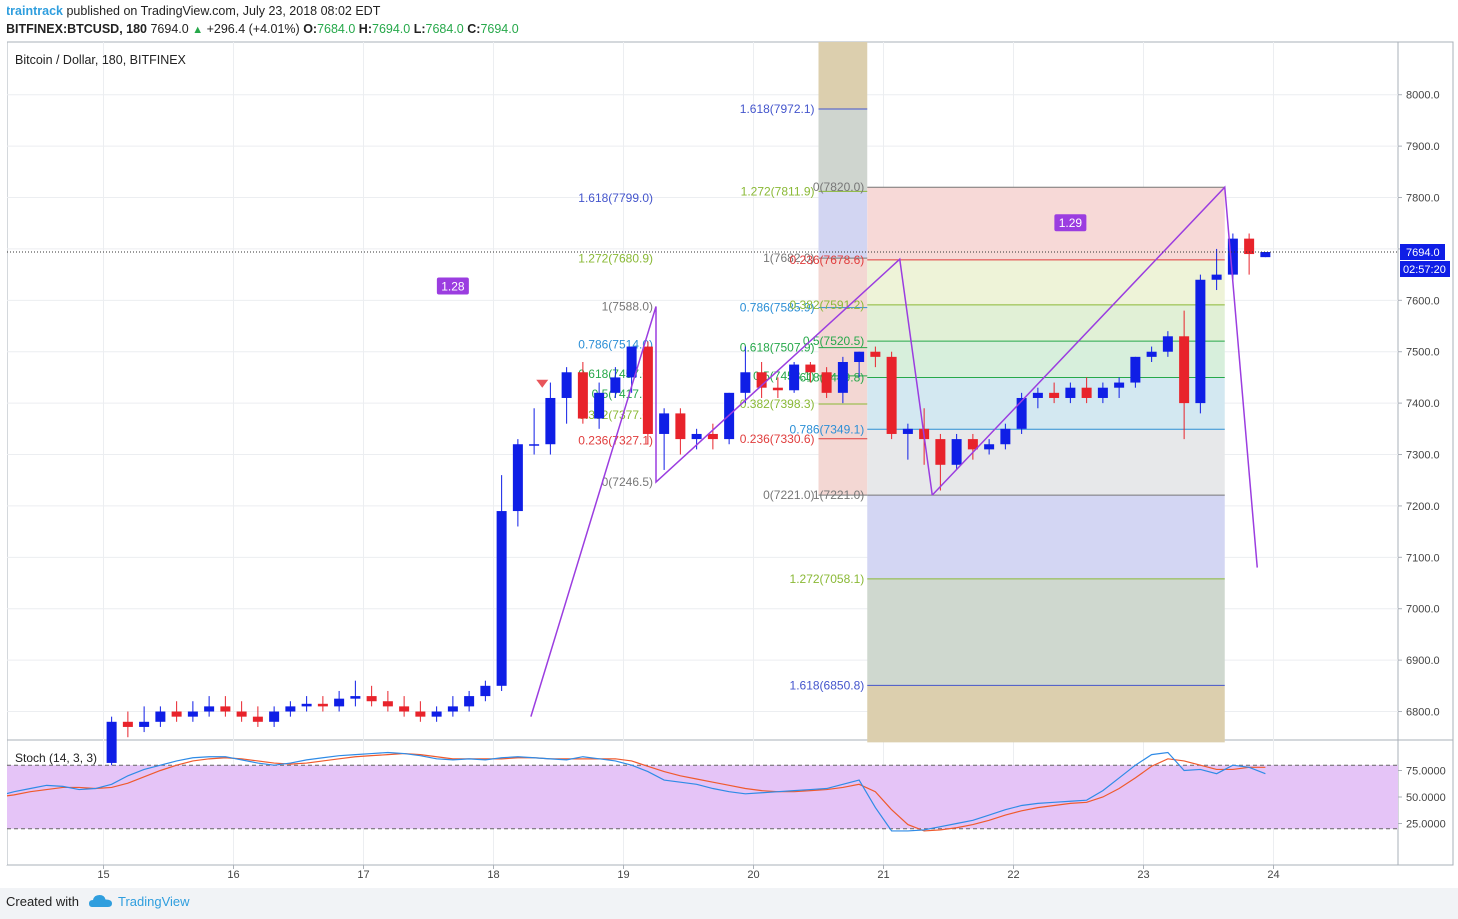  Describe the element at coordinates (474, 29) in the screenshot. I see `close-label: C:` at that location.